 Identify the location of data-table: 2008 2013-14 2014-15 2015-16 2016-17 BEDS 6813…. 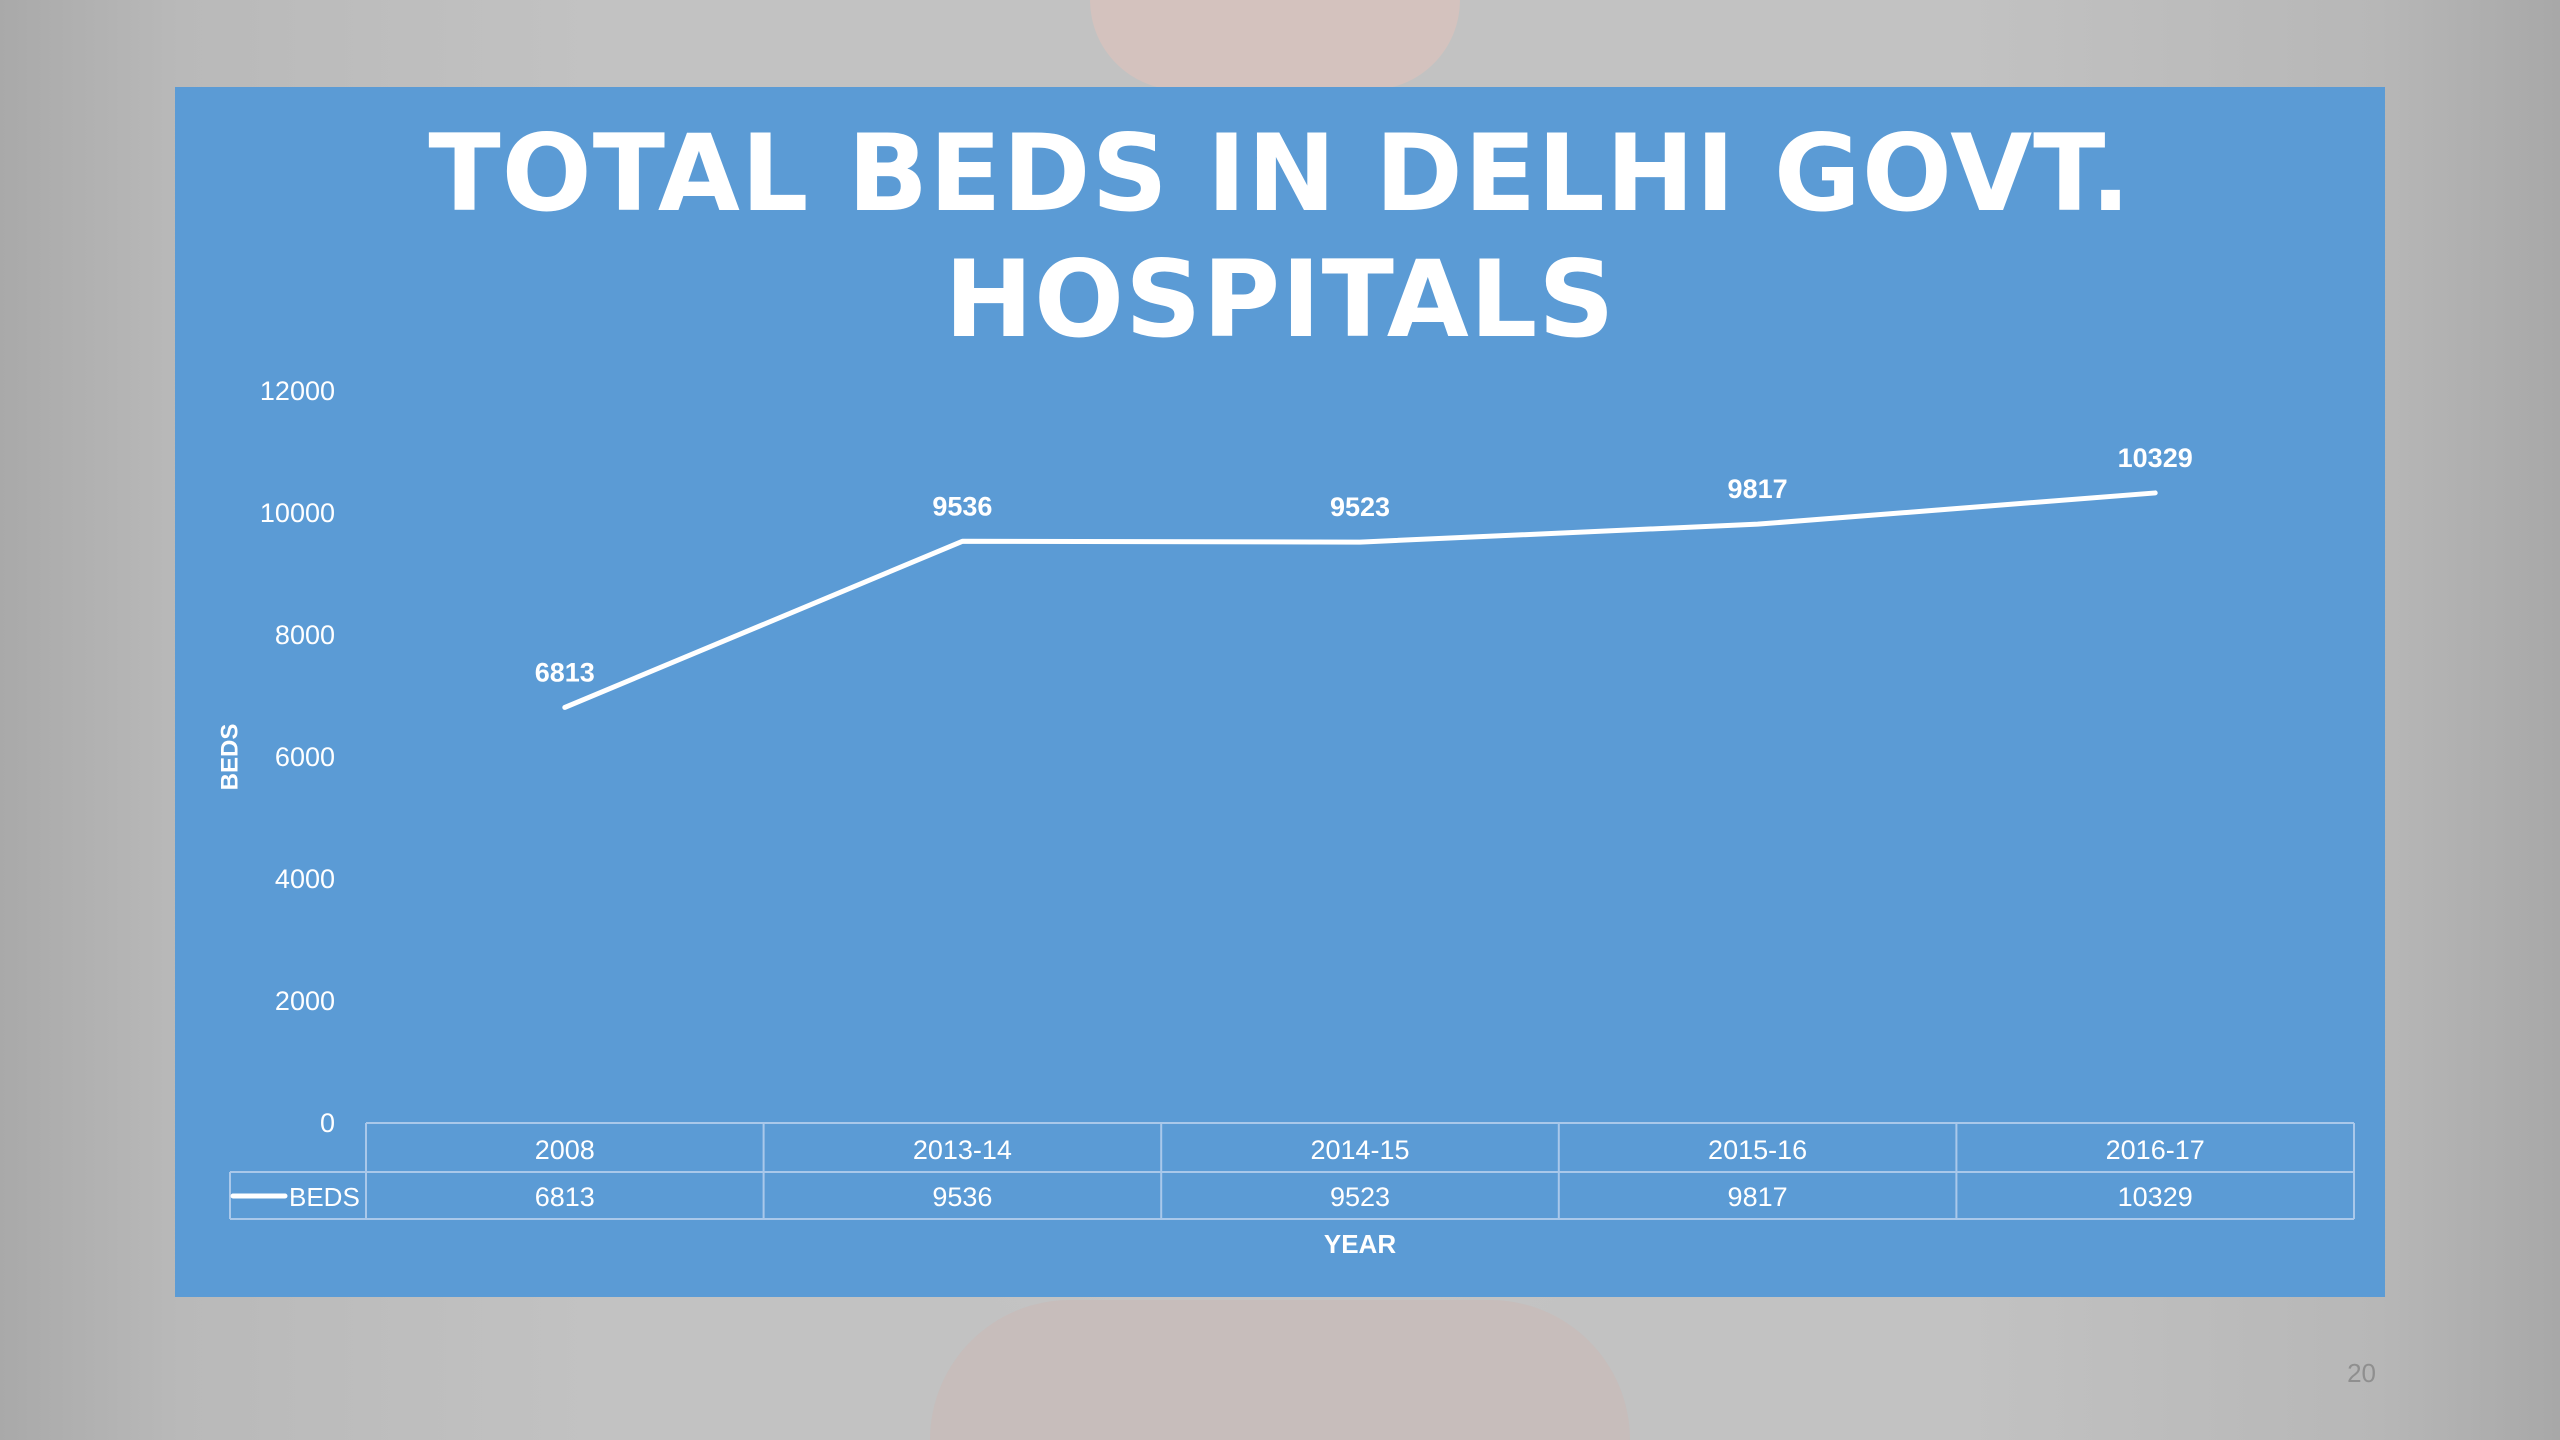
(1292, 1171).